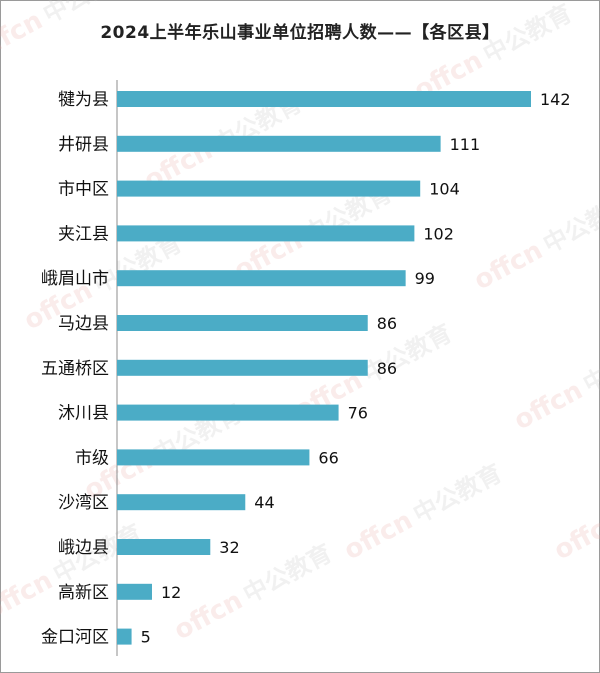 This screenshot has height=673, width=600. What do you see at coordinates (242, 367) in the screenshot?
I see `bar-五通桥区` at bounding box center [242, 367].